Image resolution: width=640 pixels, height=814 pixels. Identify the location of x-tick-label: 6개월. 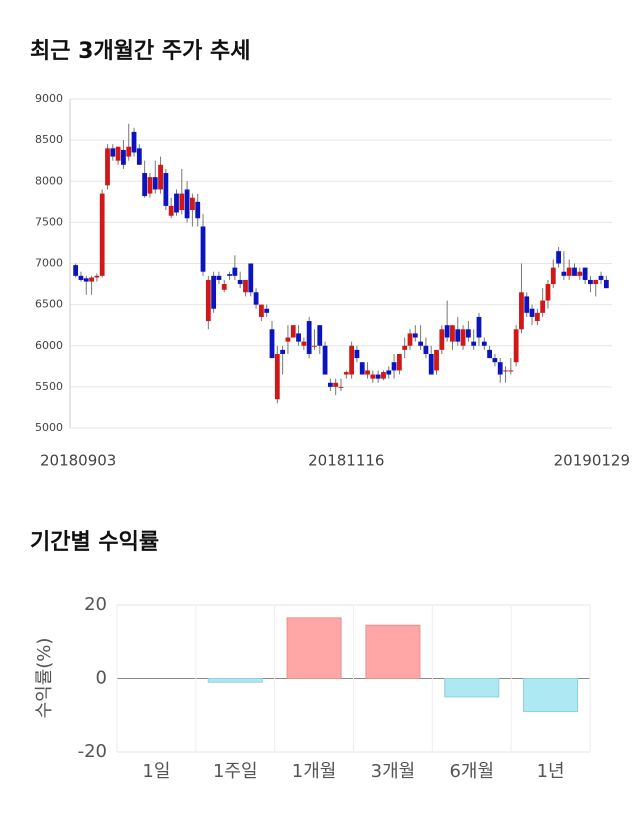
(471, 771).